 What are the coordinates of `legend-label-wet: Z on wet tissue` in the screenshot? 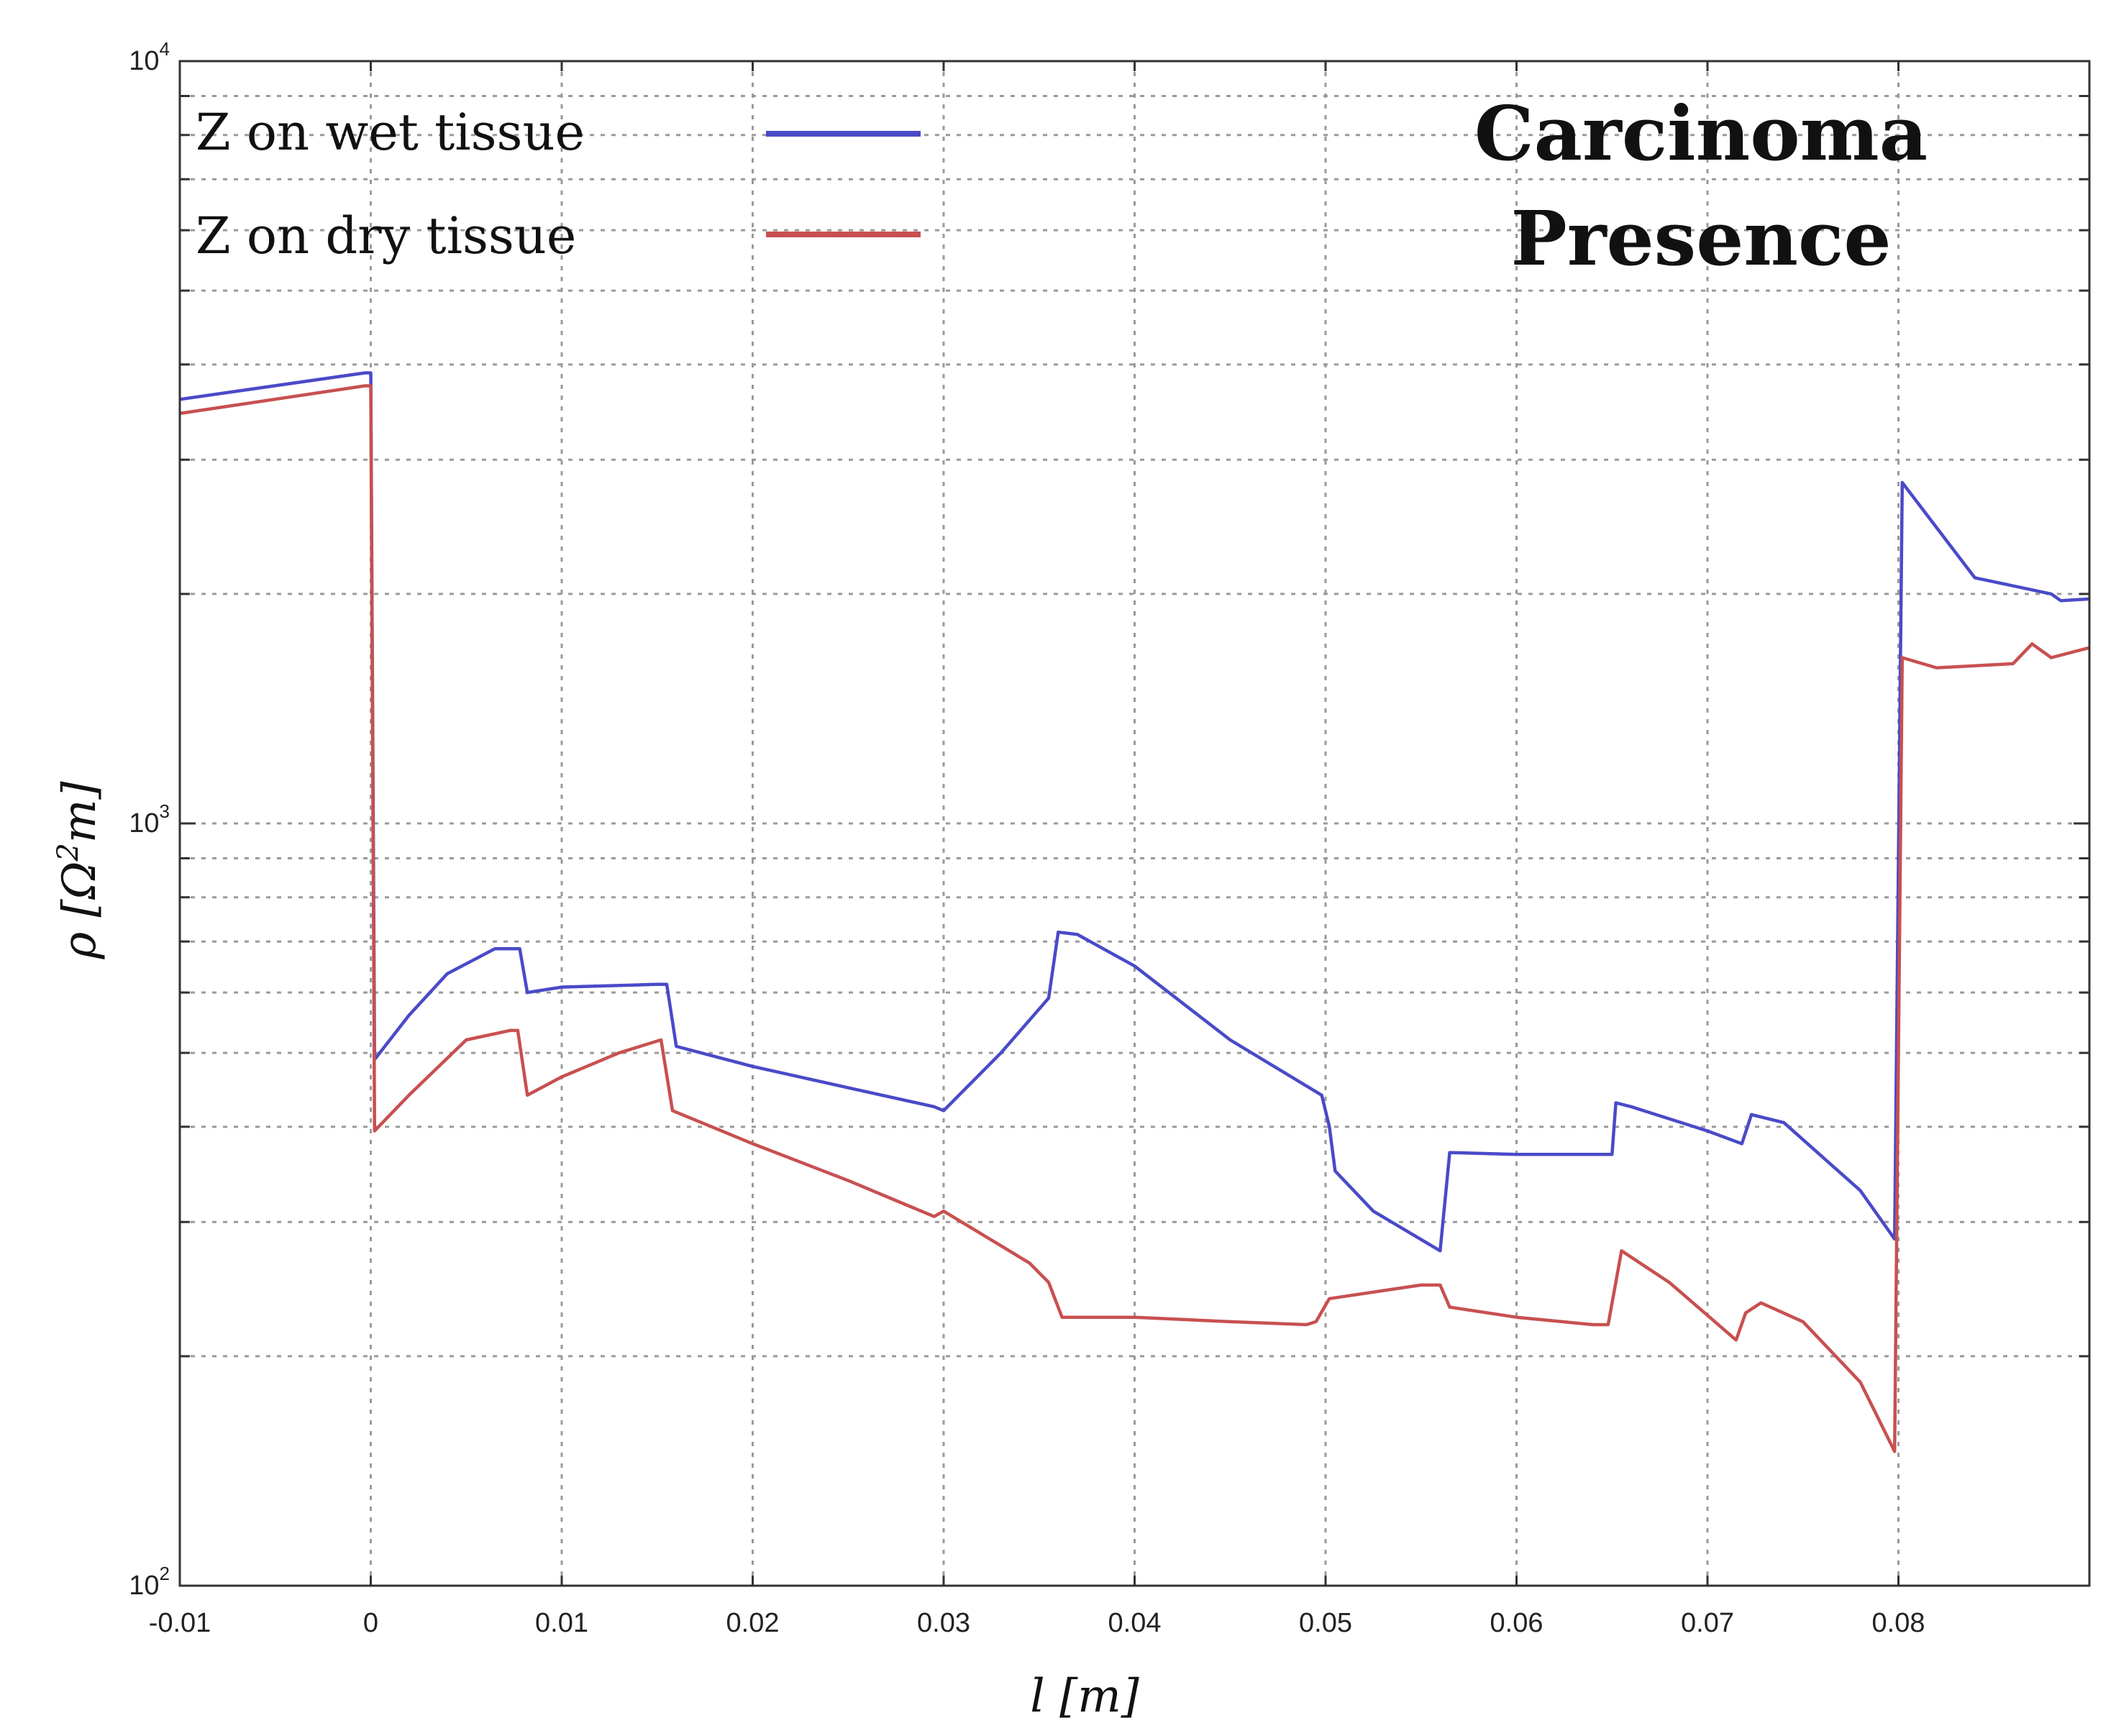 It's located at (391, 132).